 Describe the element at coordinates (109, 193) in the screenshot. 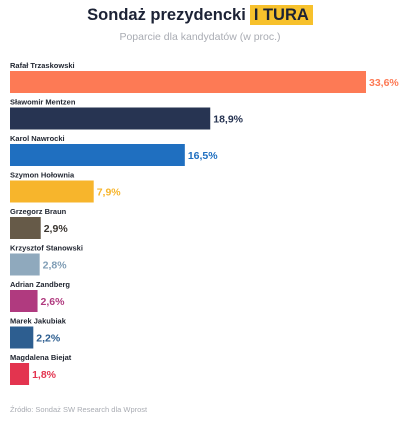

I see `bar-value-label: 7,9%` at that location.